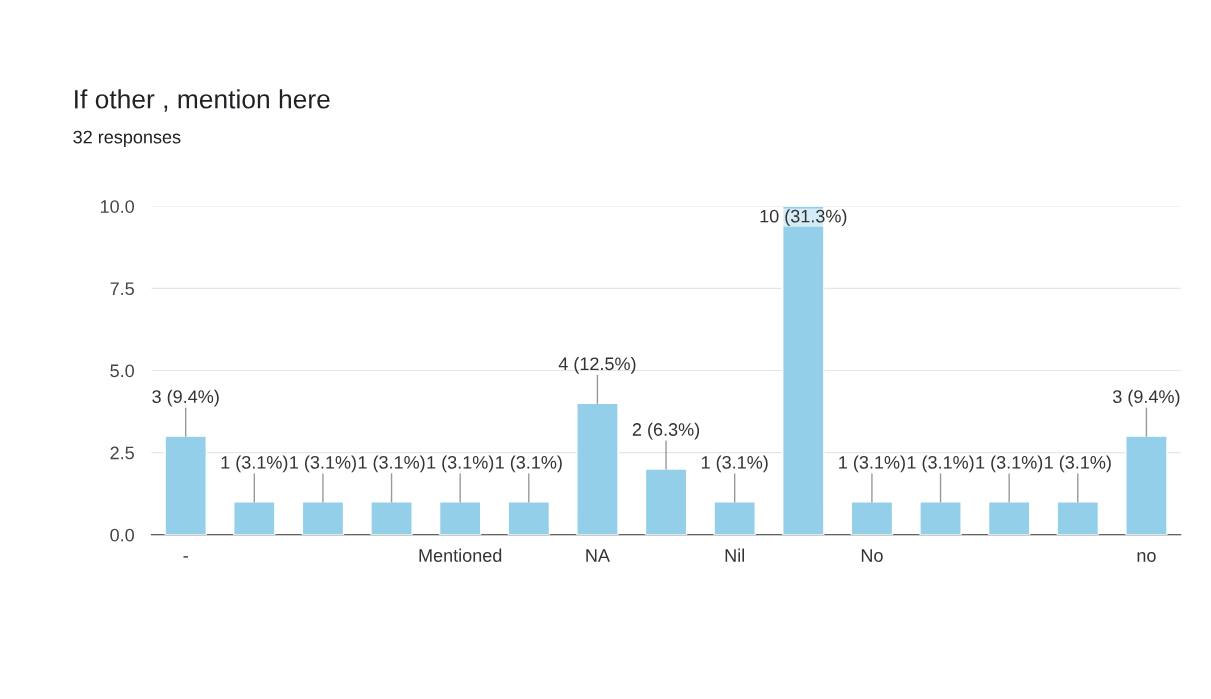  Describe the element at coordinates (734, 555) in the screenshot. I see `x-tick-label: Nil` at that location.